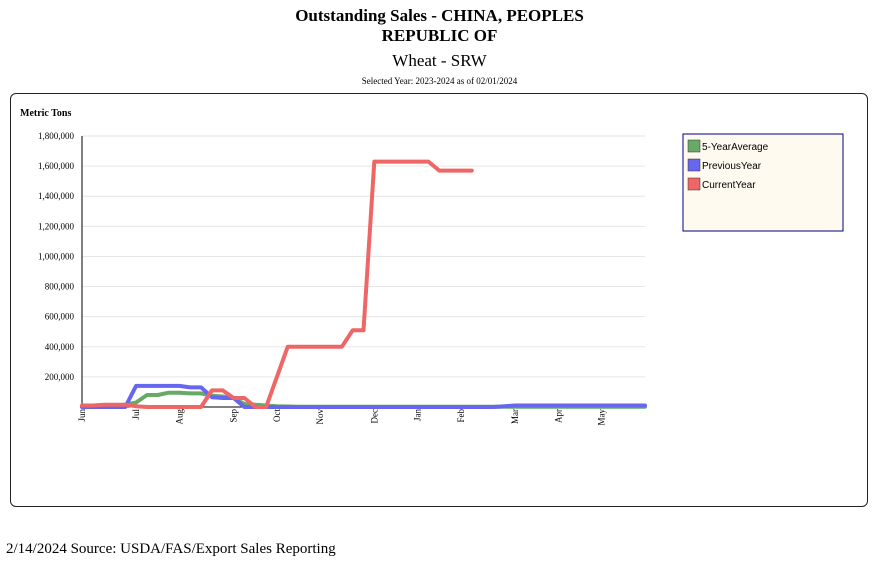 This screenshot has width=879, height=562. Describe the element at coordinates (277, 415) in the screenshot. I see `x-tick-label: Oct` at that location.